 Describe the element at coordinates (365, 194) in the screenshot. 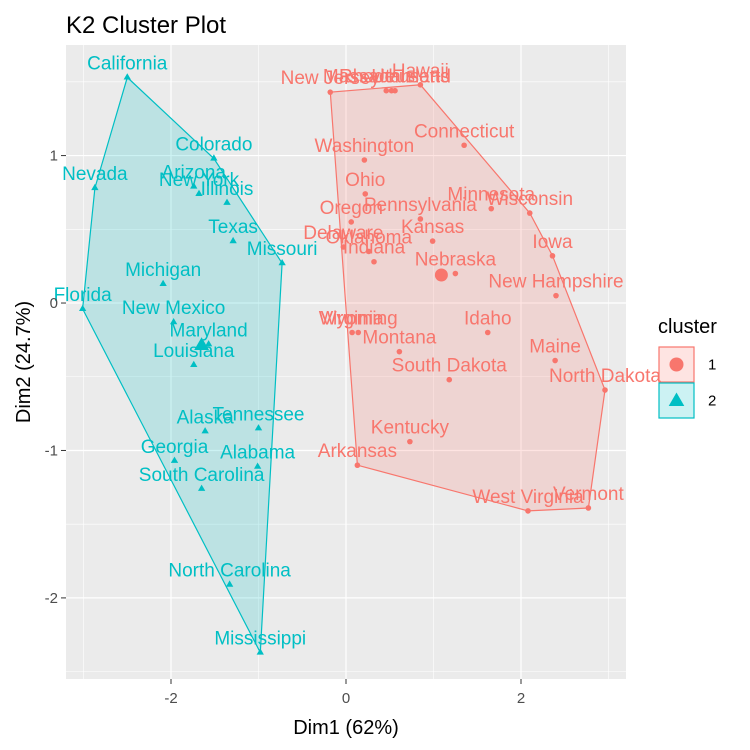

I see `point-ohio` at that location.